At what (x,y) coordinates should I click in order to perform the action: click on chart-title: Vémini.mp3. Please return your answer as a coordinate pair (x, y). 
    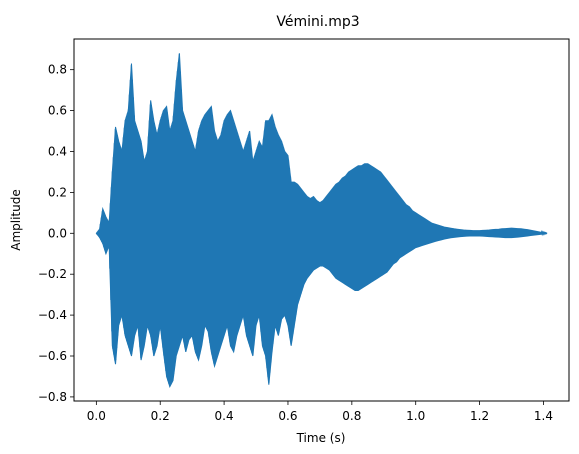
    Looking at the image, I should click on (317, 22).